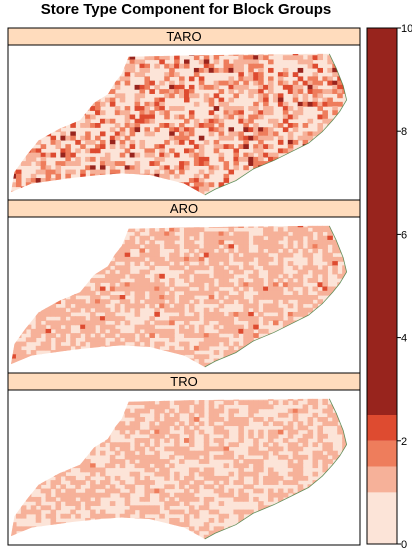  What do you see at coordinates (404, 544) in the screenshot?
I see `colorbar-tick-label: 0` at bounding box center [404, 544].